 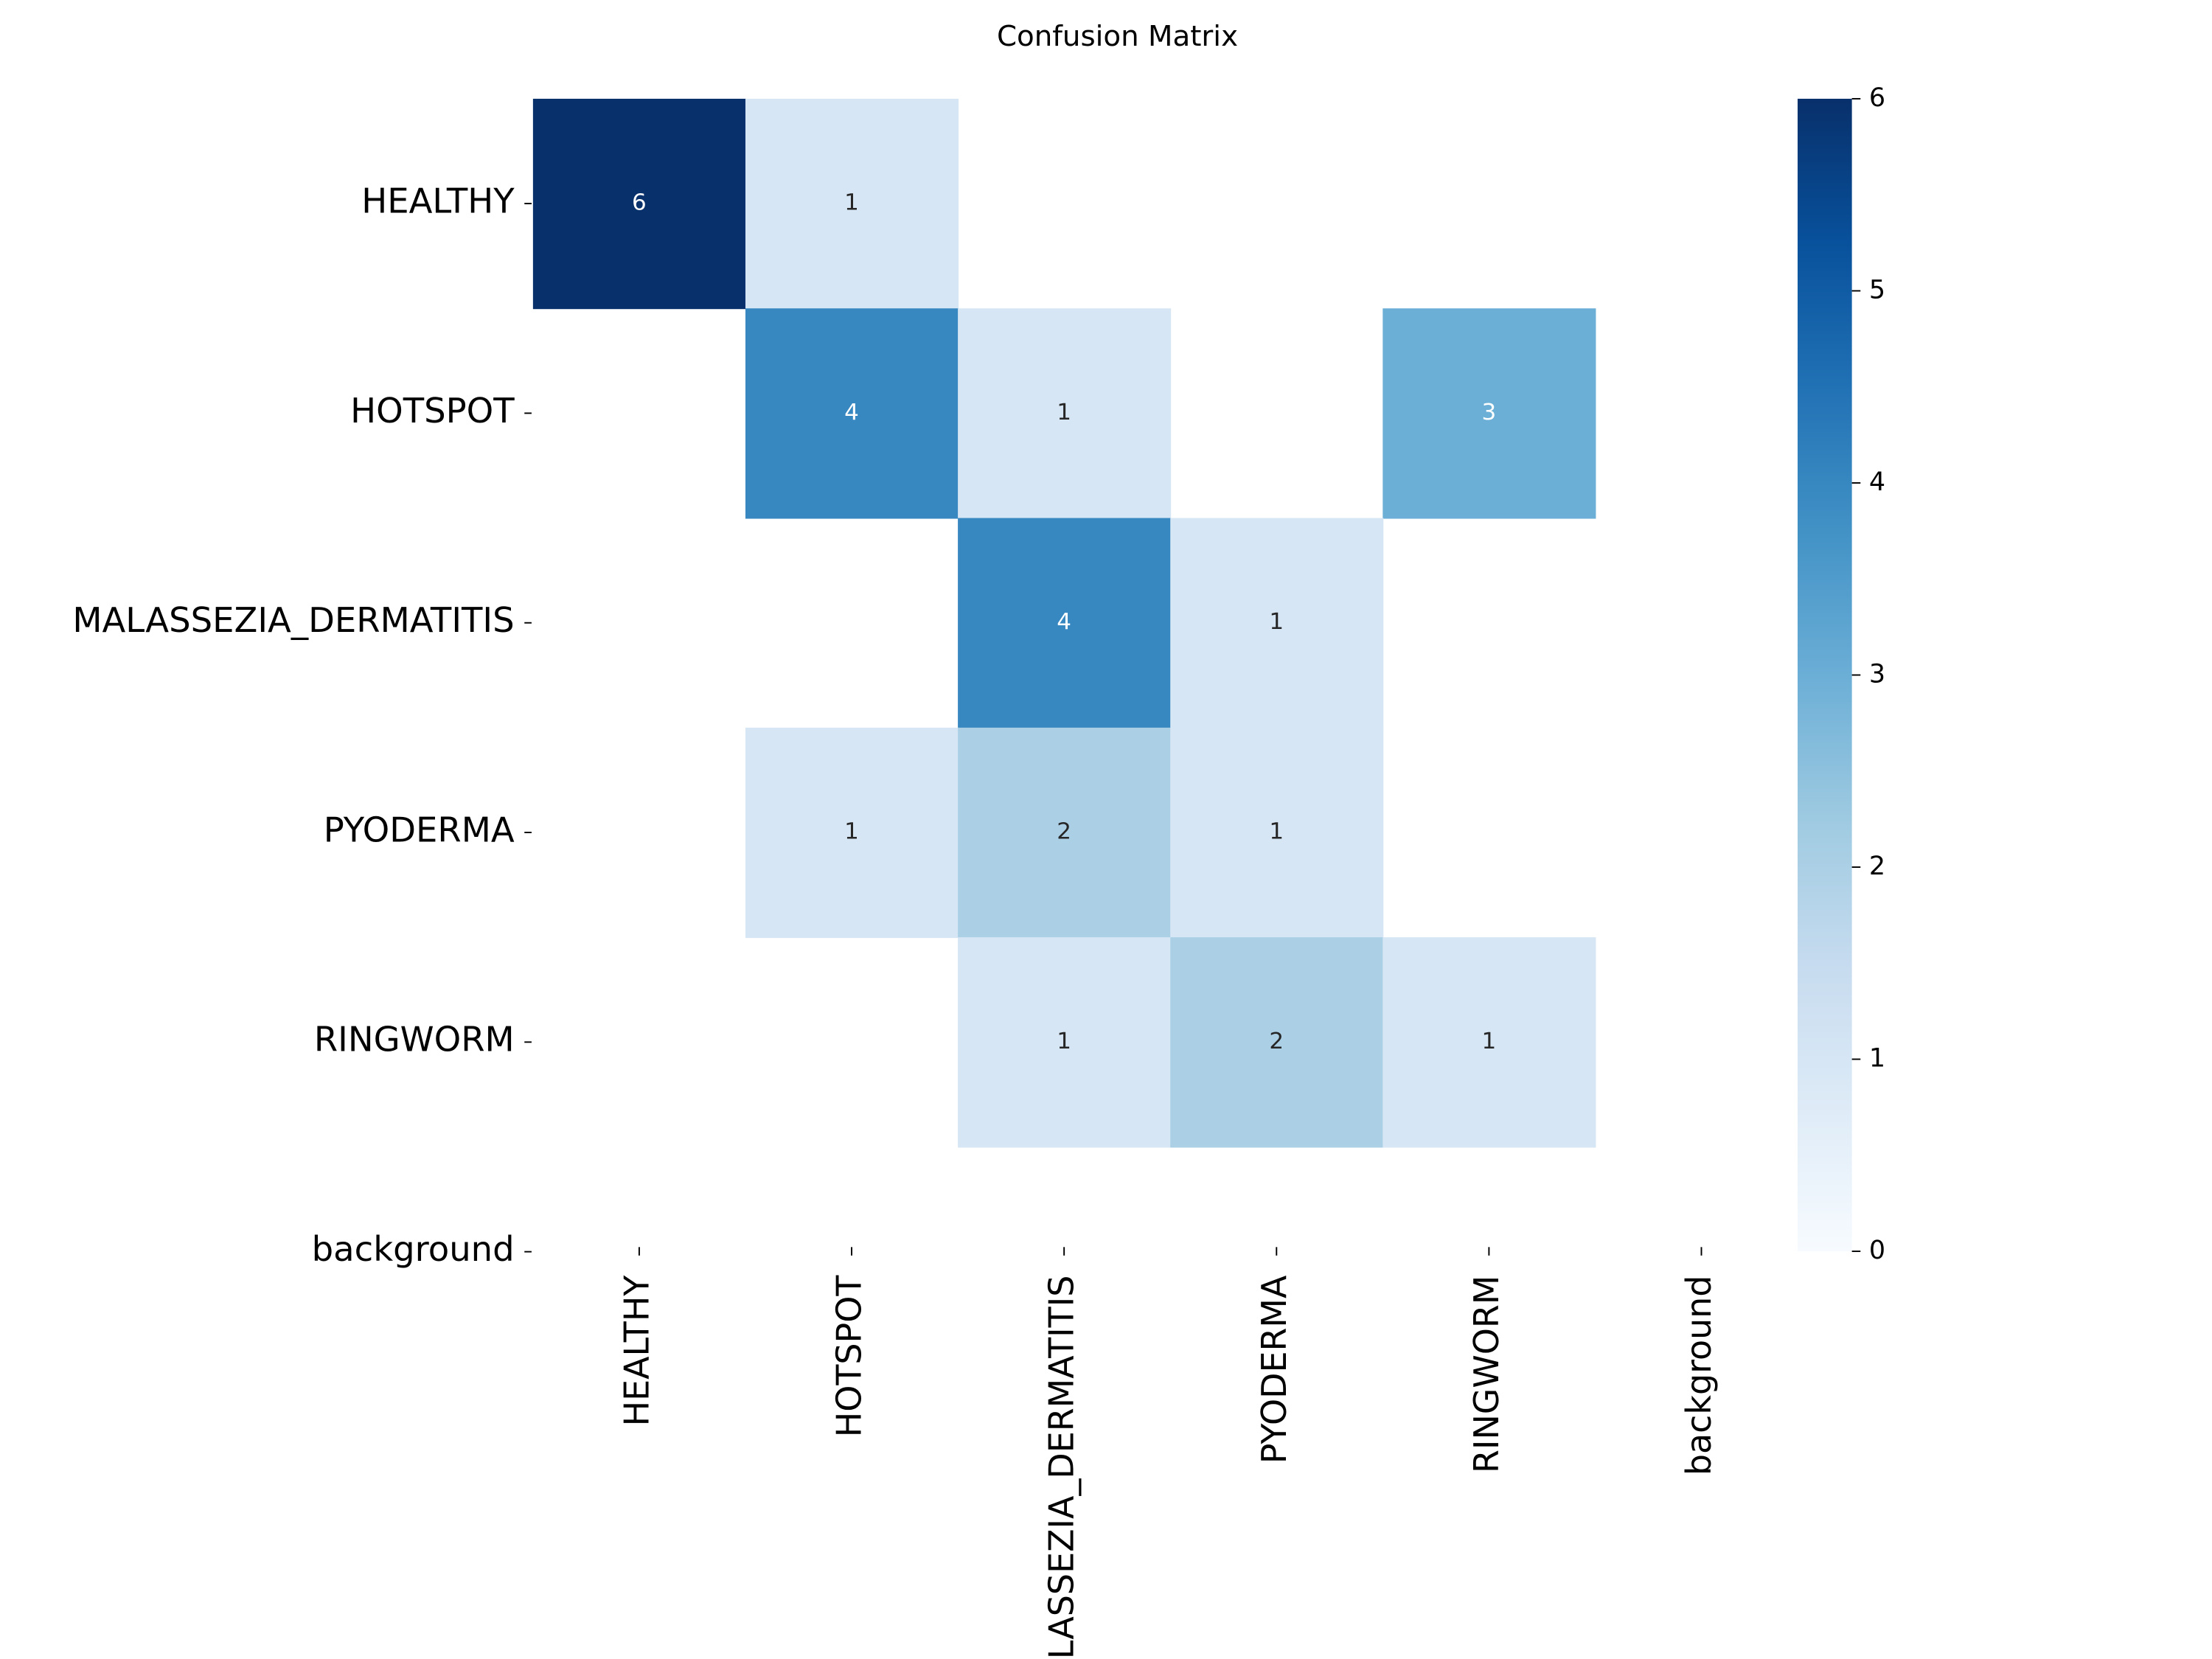 I want to click on colorbar-tick-label: 4, so click(x=1877, y=482).